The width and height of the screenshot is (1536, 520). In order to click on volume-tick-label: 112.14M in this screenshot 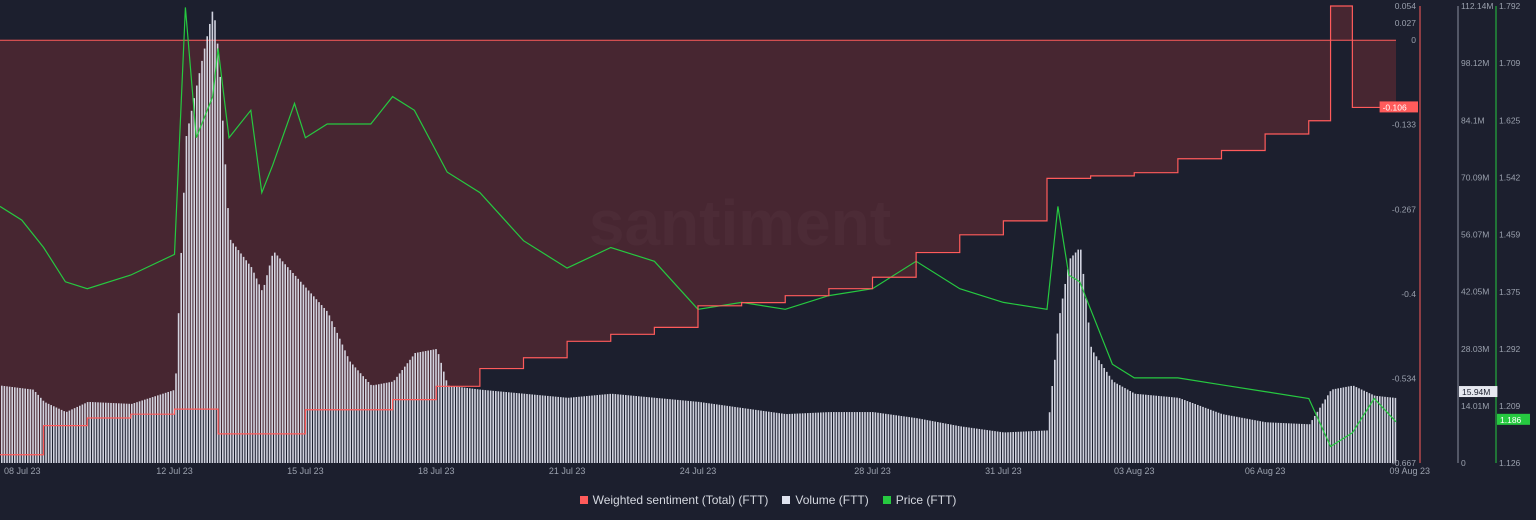, I will do `click(1477, 6)`.